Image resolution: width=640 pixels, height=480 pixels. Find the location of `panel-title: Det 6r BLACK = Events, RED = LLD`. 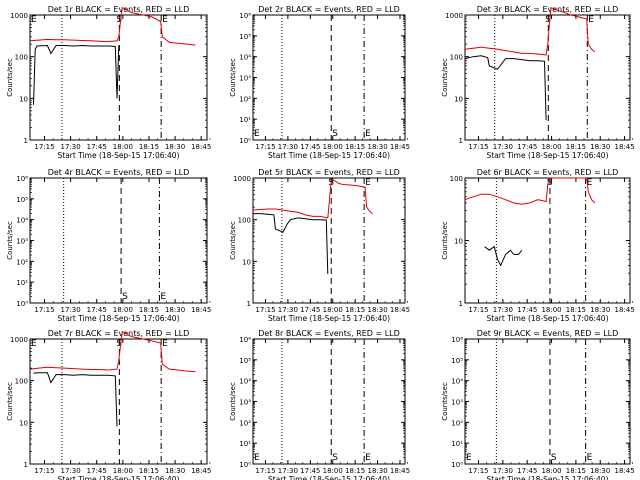

panel-title: Det 6r BLACK = Events, RED = LLD is located at coordinates (548, 172).